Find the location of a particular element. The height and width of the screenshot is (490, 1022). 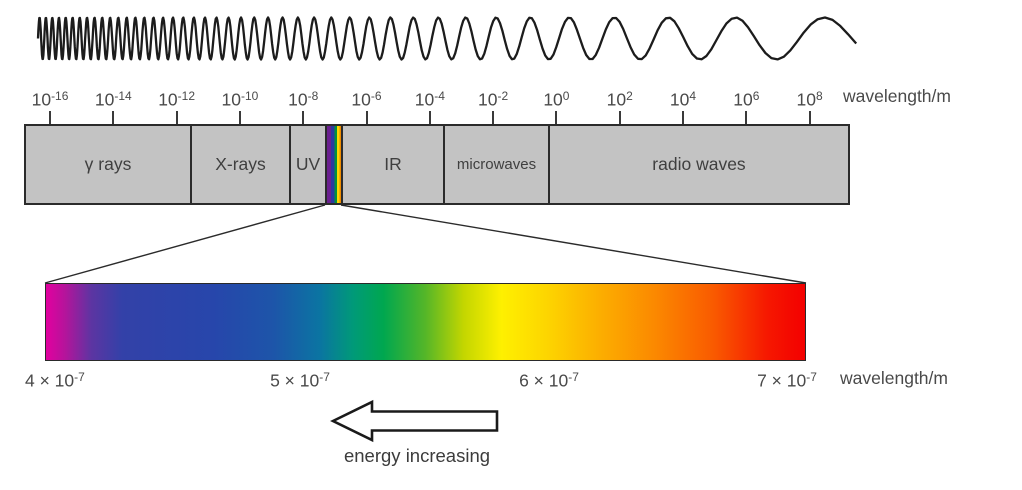

band-segment-UV: UV is located at coordinates (309, 164).